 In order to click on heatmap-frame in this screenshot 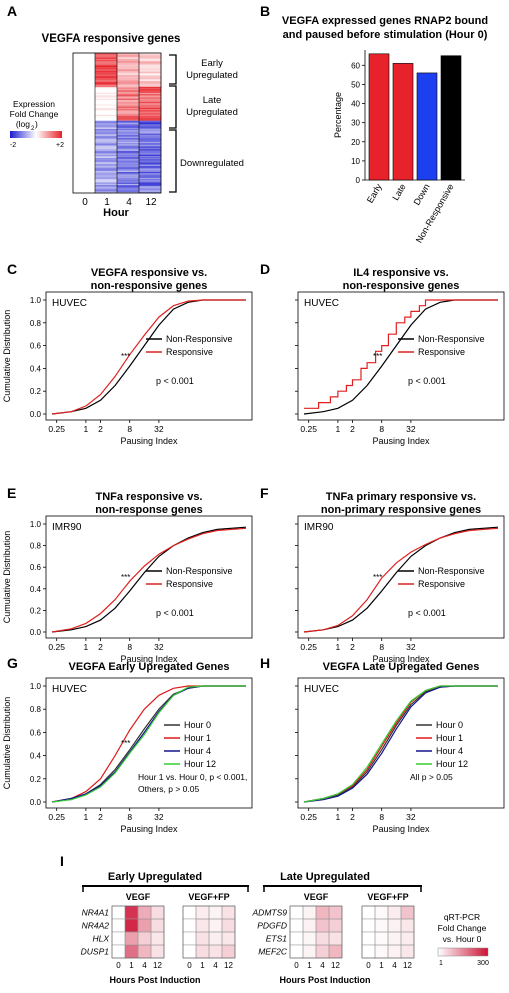, I will do `click(209, 932)`.